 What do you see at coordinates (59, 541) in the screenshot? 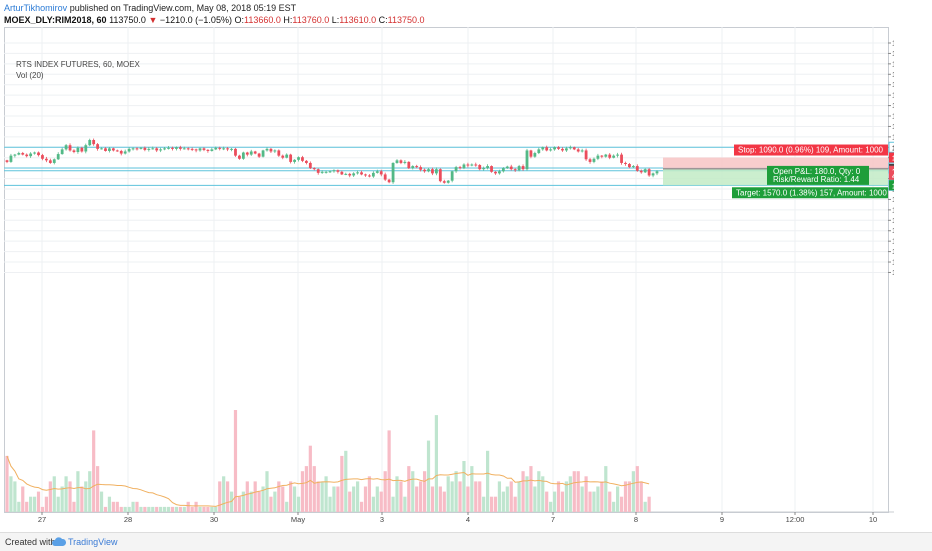
I see `tradingview-cloud-icon` at bounding box center [59, 541].